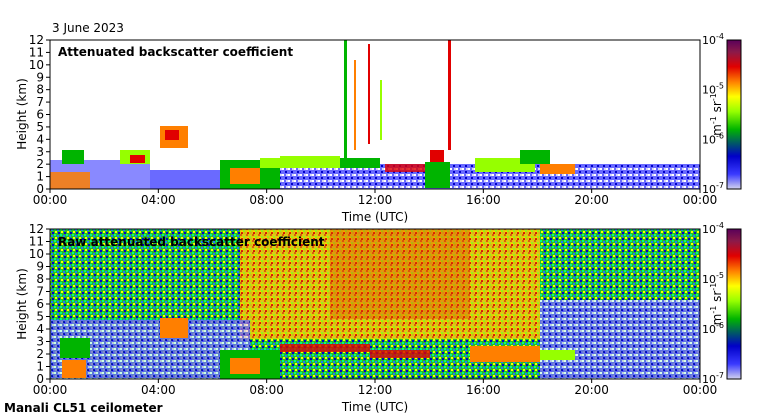  What do you see at coordinates (397, 100) in the screenshot?
I see `rain-streaks` at bounding box center [397, 100].